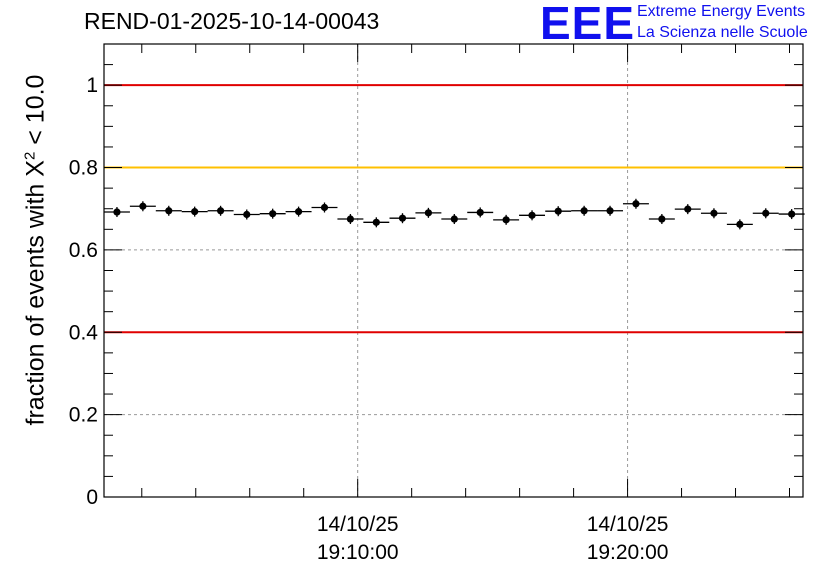  What do you see at coordinates (92, 85) in the screenshot?
I see `y-tick-label: 1` at bounding box center [92, 85].